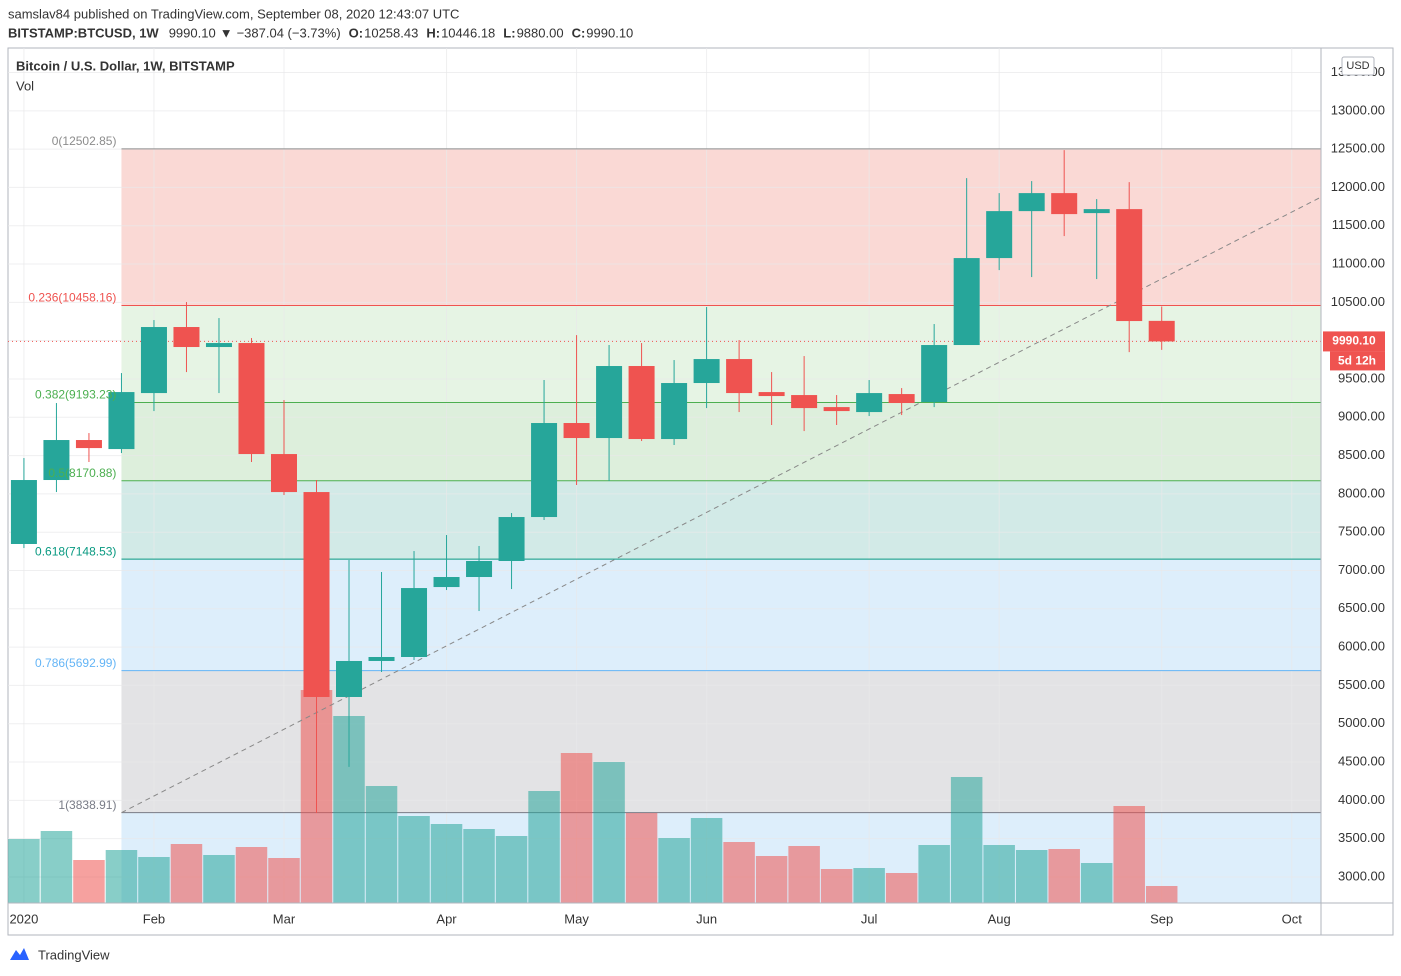  What do you see at coordinates (83, 32) in the screenshot?
I see `symbol: BITSTAMP:BTCUSD, 1W` at bounding box center [83, 32].